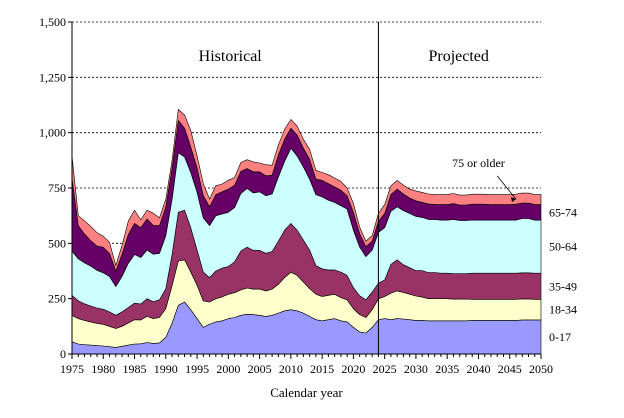  I want to click on x-tick-label: 2025, so click(385, 369).